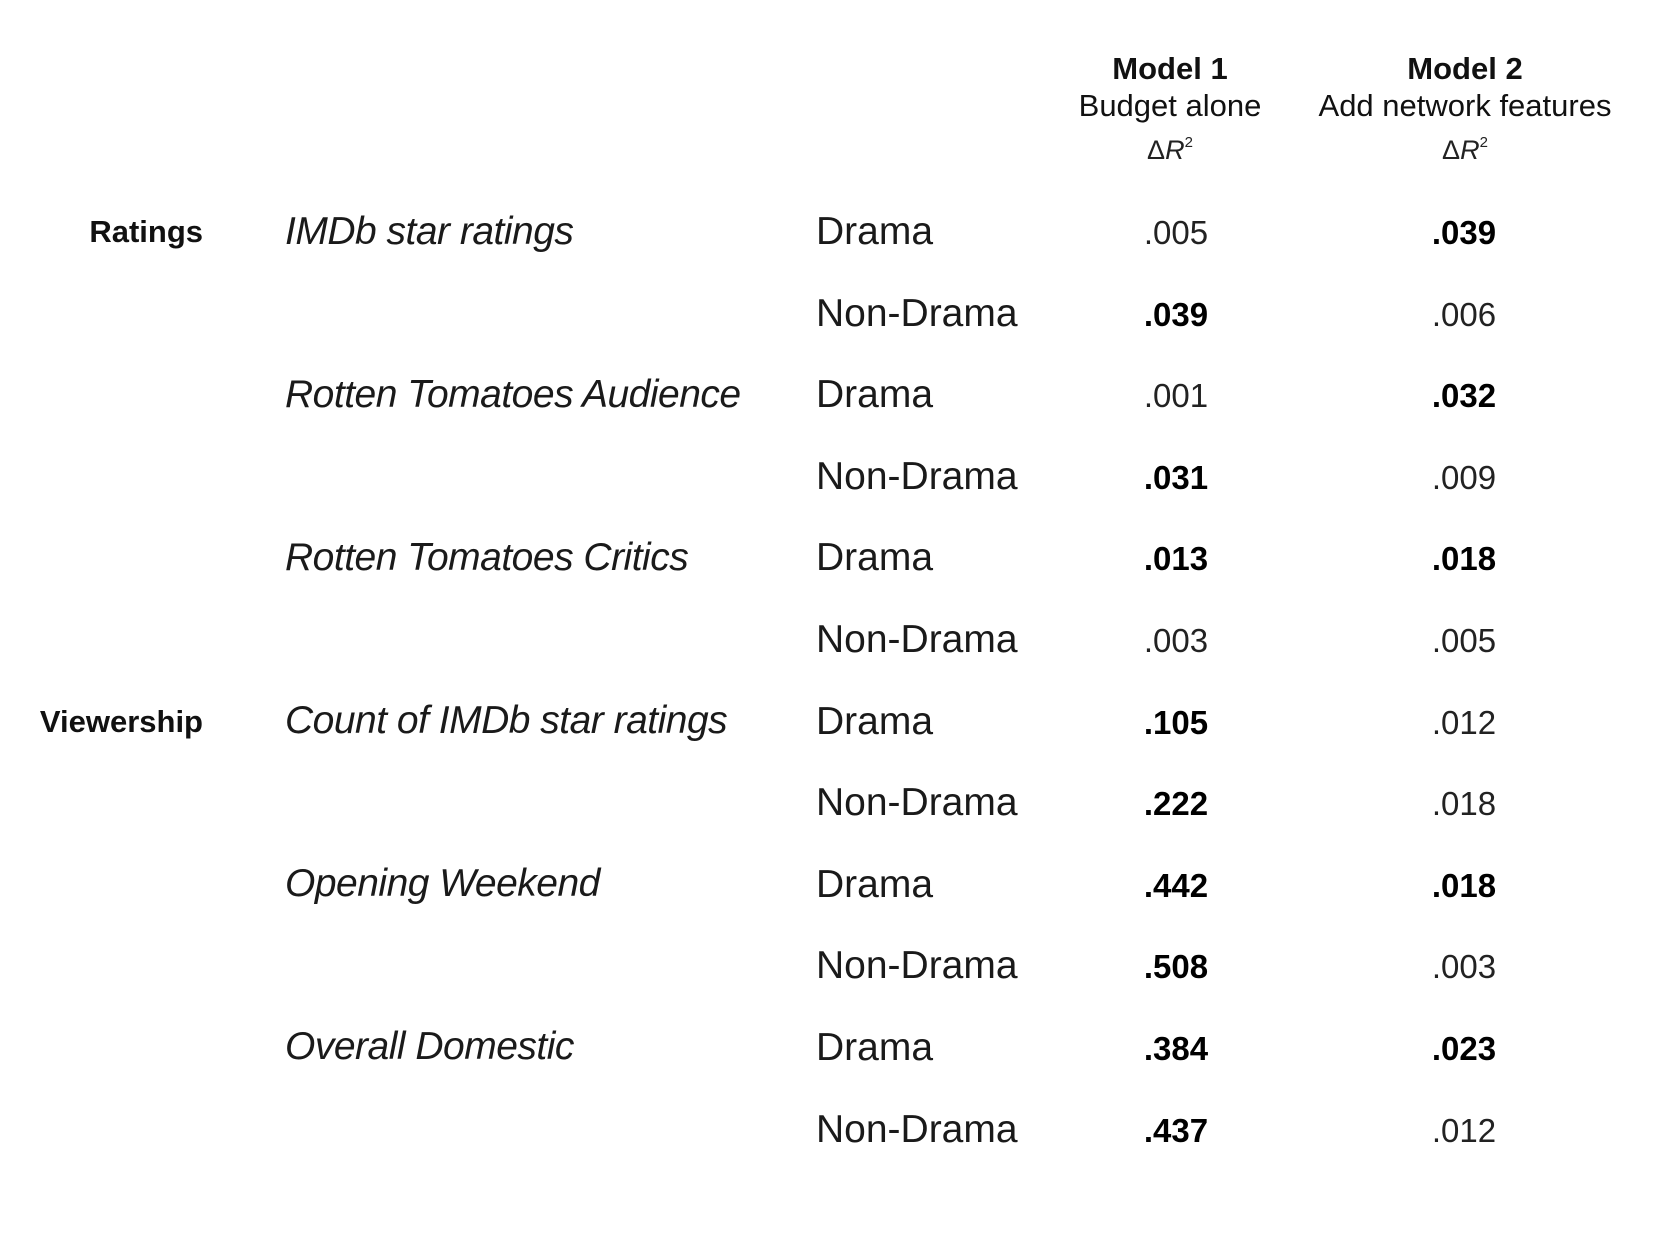  Describe the element at coordinates (1176, 395) in the screenshot. I see `model1-value-cell: .001` at that location.